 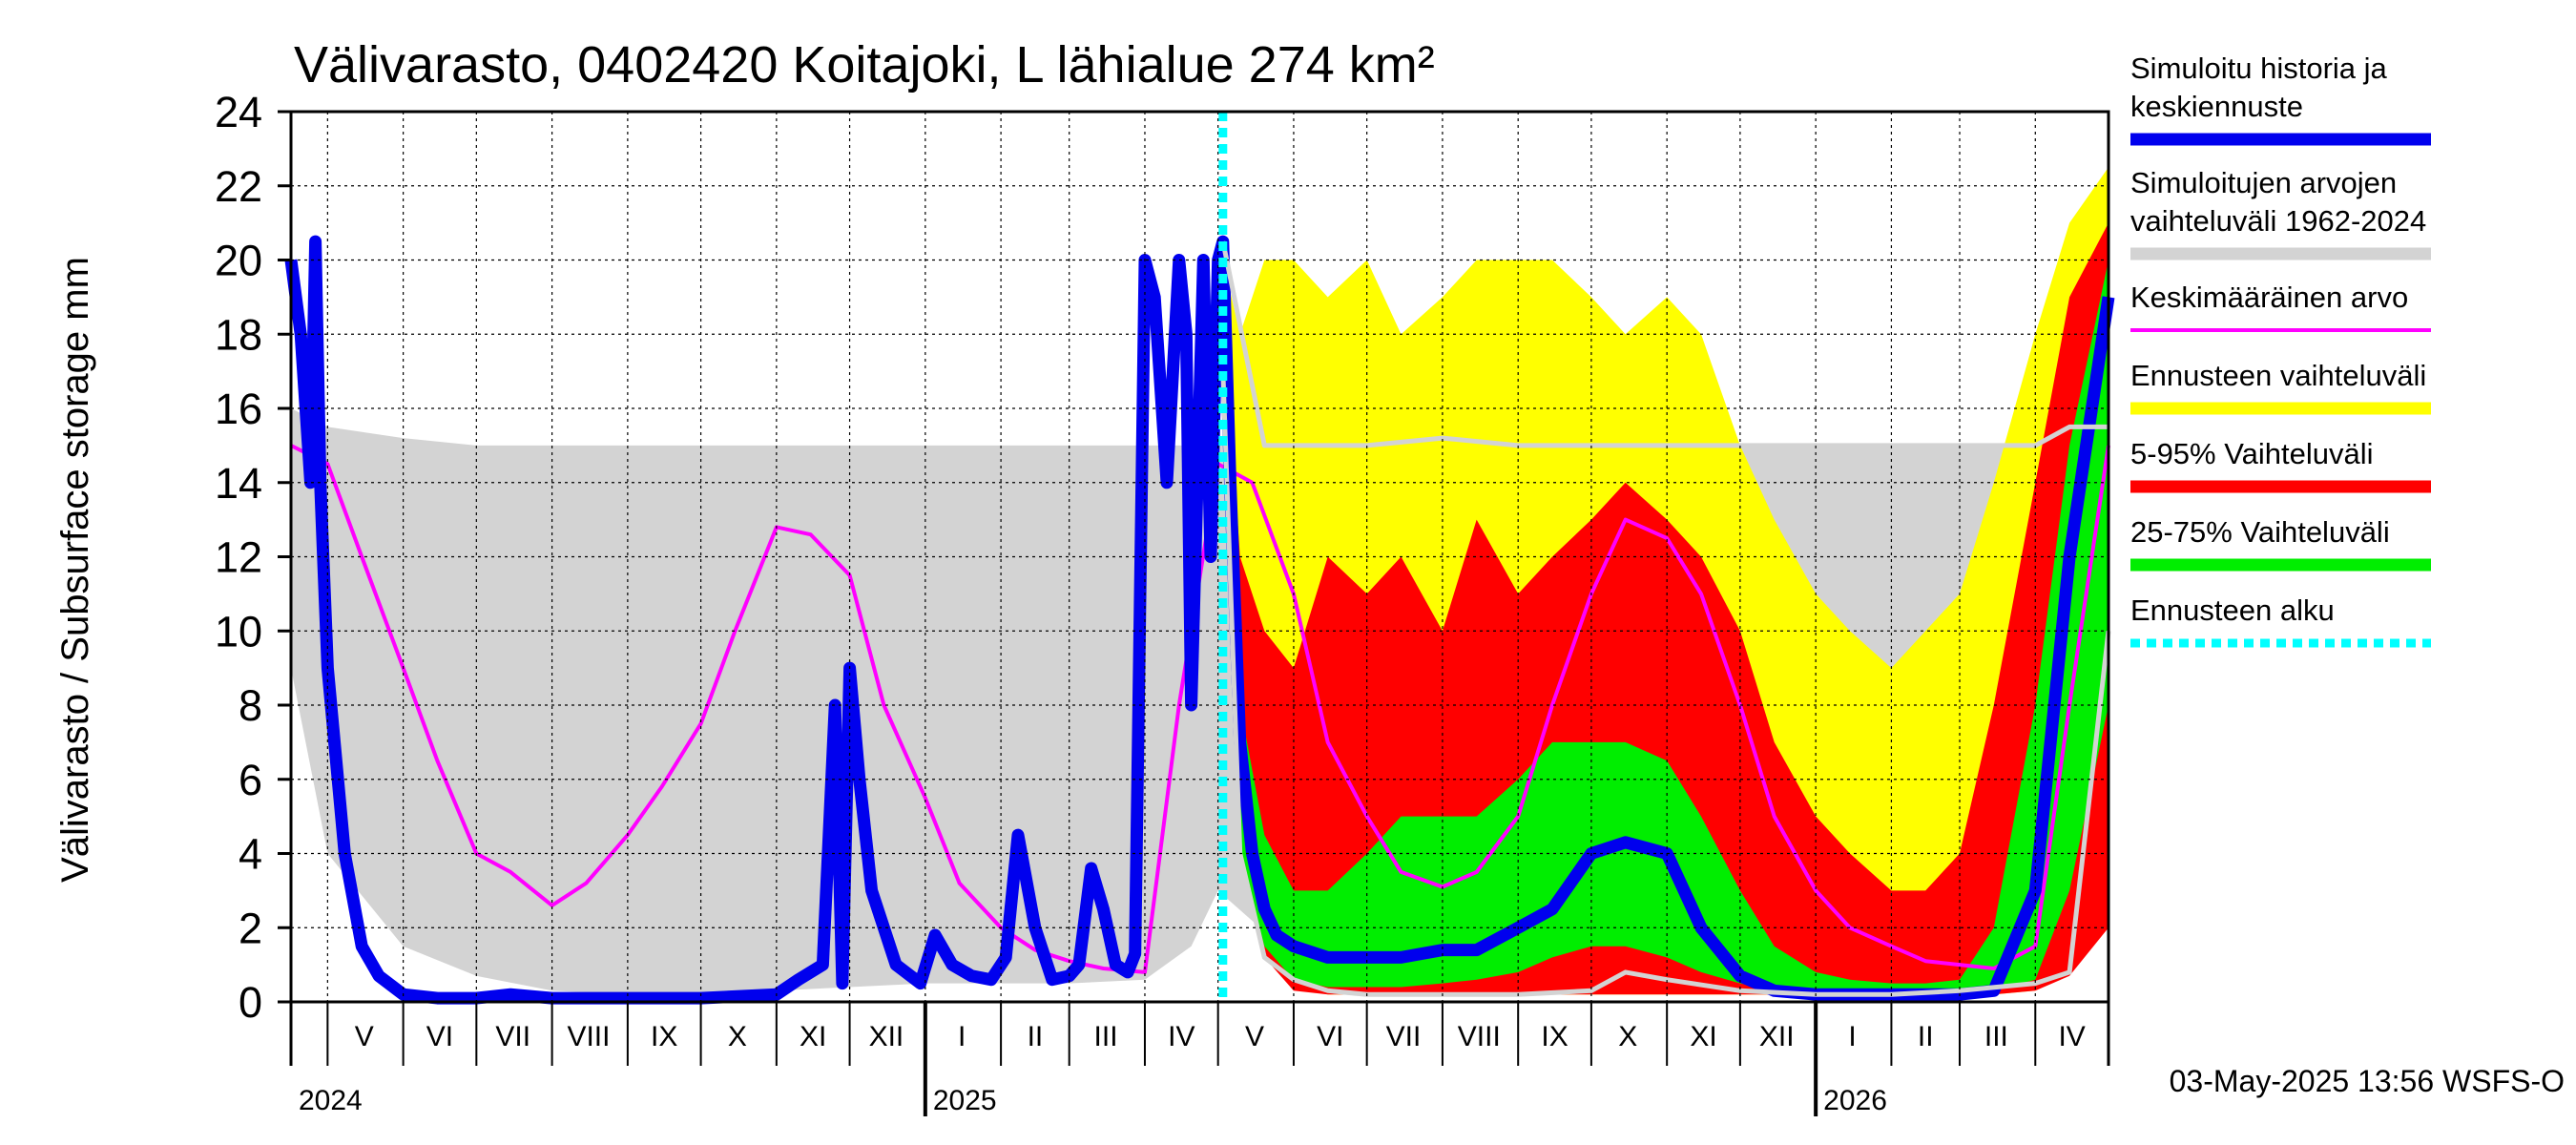 What do you see at coordinates (331, 1100) in the screenshot?
I see `year-label-0: 2024` at bounding box center [331, 1100].